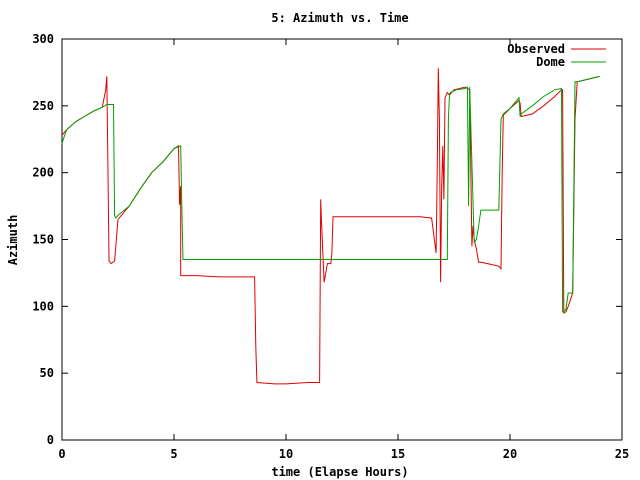 The width and height of the screenshot is (640, 480). What do you see at coordinates (43, 240) in the screenshot?
I see `y-tick-label: 150` at bounding box center [43, 240].